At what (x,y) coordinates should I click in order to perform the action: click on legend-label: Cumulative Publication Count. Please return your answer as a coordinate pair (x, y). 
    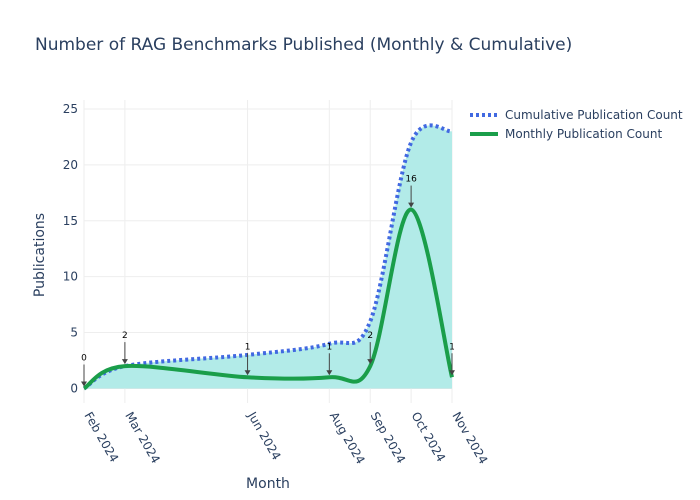
    Looking at the image, I should click on (594, 115).